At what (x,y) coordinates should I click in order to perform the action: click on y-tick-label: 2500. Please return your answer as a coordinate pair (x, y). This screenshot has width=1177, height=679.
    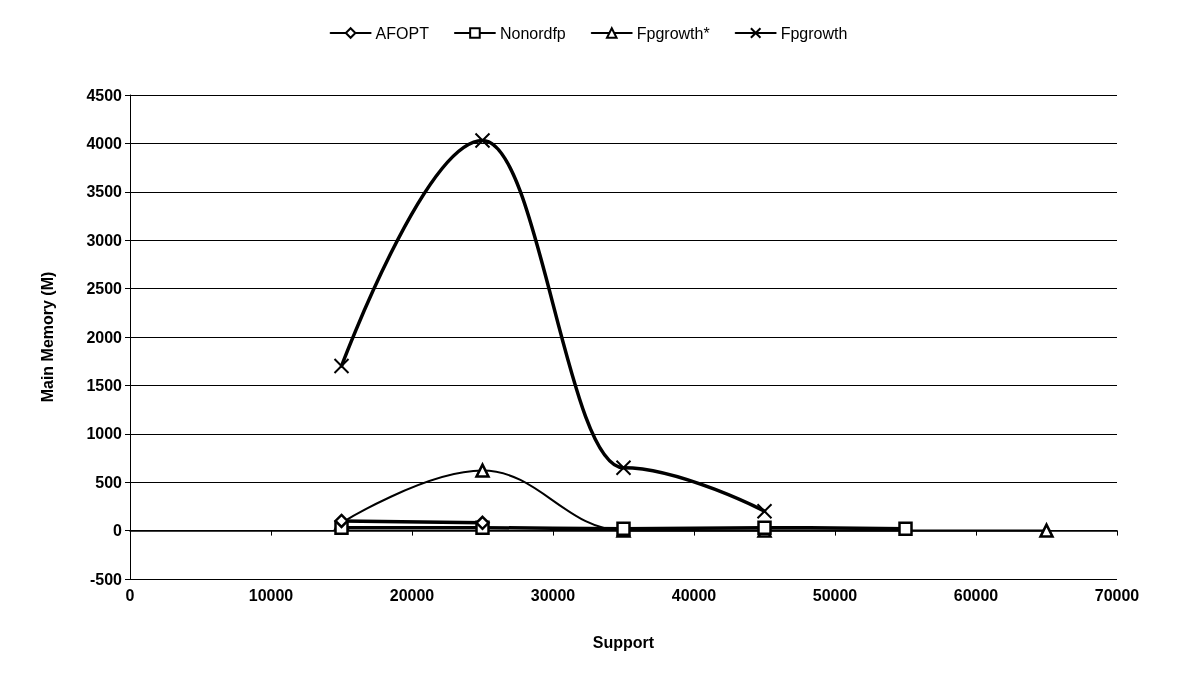
    Looking at the image, I should click on (104, 289).